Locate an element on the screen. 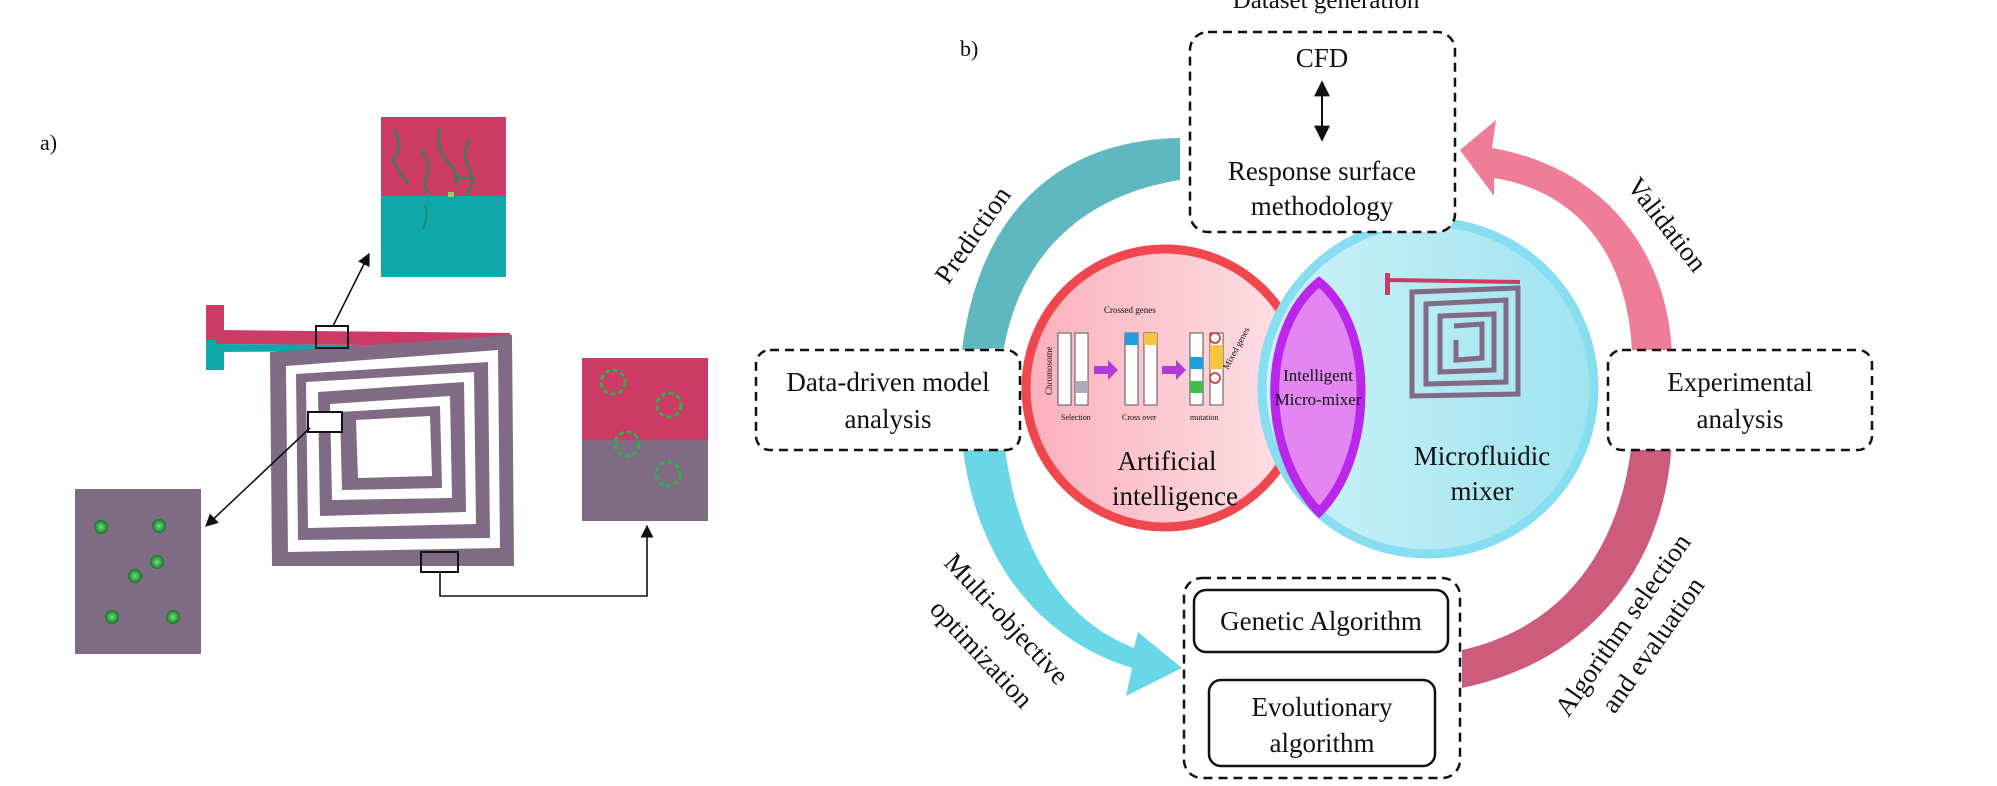 This screenshot has height=786, width=1997. chromosome-columns is located at coordinates (1140, 369).